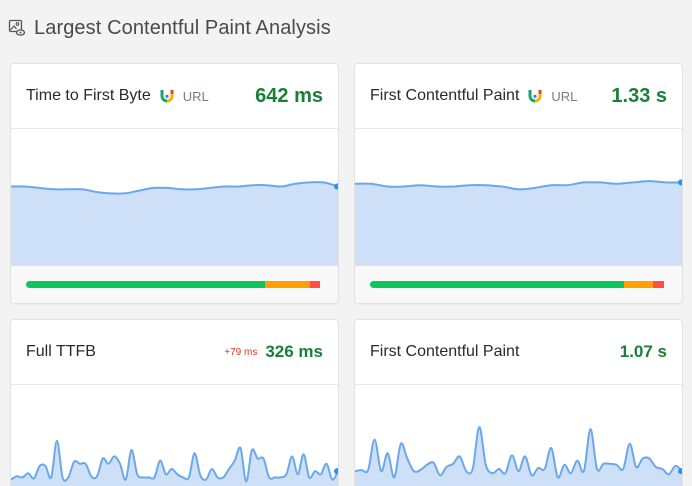  I want to click on metric-label: Full TTFB, so click(61, 351).